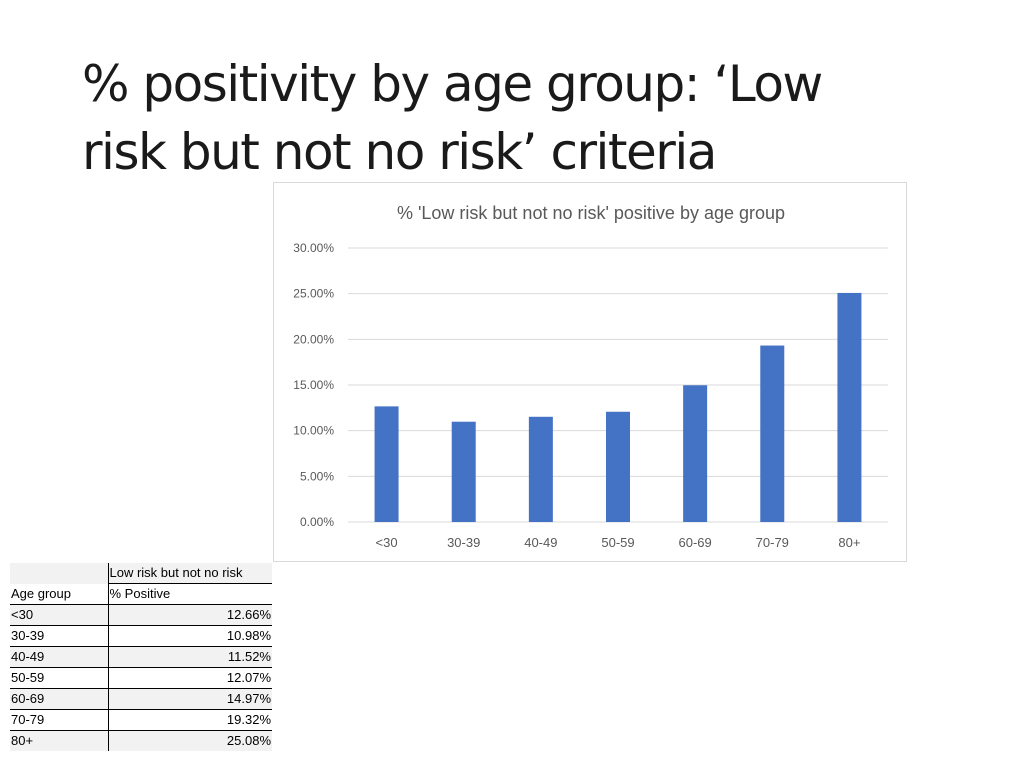 The image size is (1024, 768). Describe the element at coordinates (189, 615) in the screenshot. I see `table-cell-value: 12.66%` at that location.